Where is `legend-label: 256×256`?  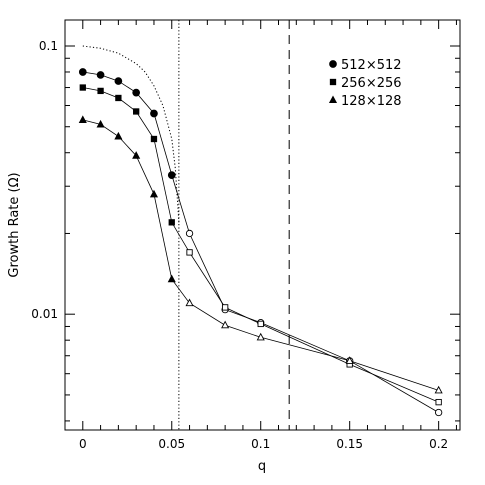
legend-label: 256×256 is located at coordinates (371, 83).